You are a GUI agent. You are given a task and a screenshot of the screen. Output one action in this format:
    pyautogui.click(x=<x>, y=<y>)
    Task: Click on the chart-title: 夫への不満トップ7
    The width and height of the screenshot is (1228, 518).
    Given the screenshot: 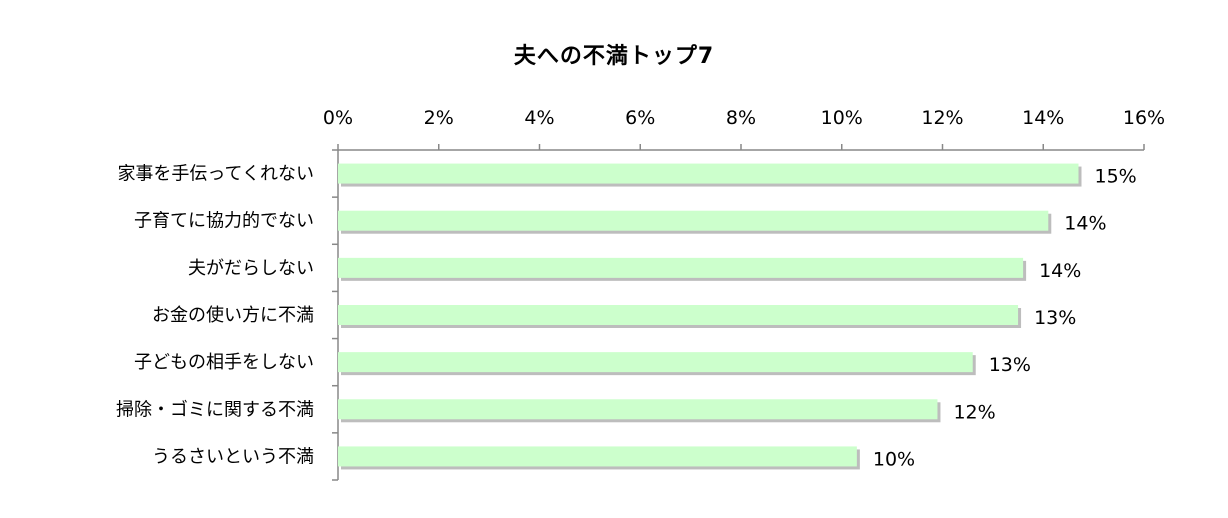 What is the action you would take?
    pyautogui.click(x=614, y=56)
    